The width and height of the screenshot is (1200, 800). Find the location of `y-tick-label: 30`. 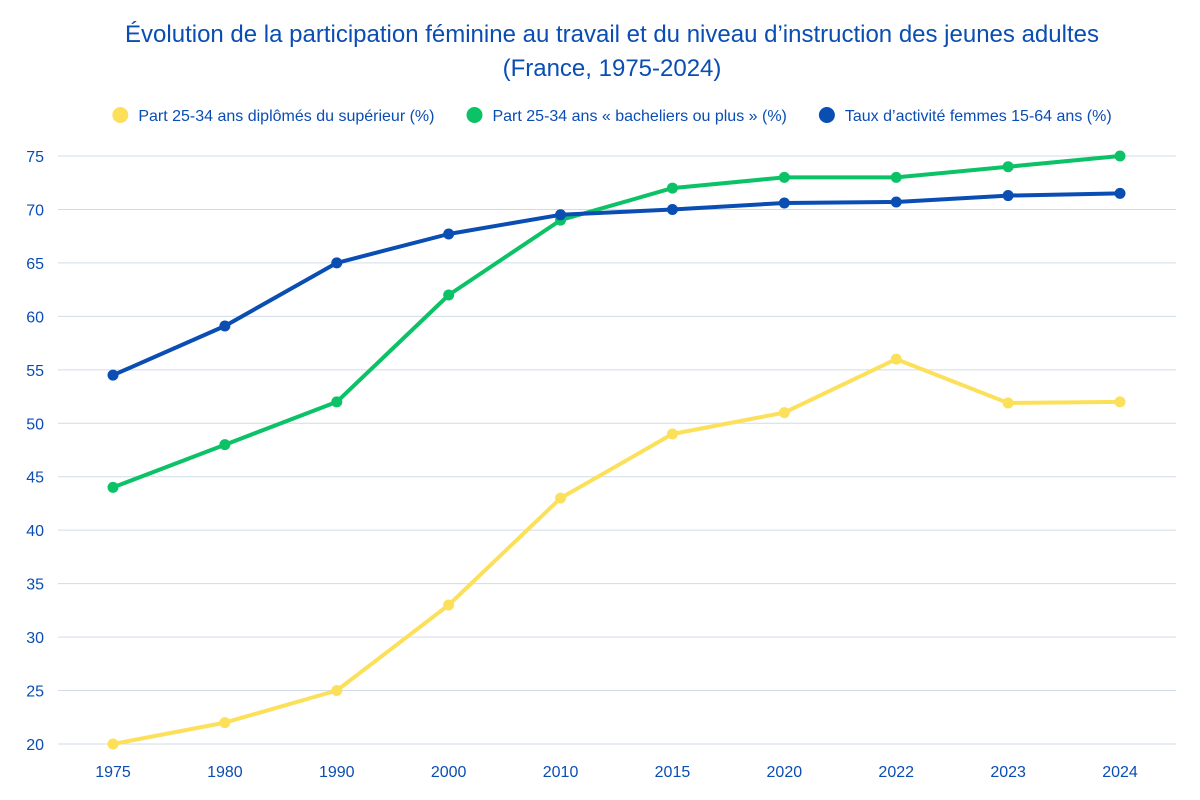

y-tick-label: 30 is located at coordinates (35, 638).